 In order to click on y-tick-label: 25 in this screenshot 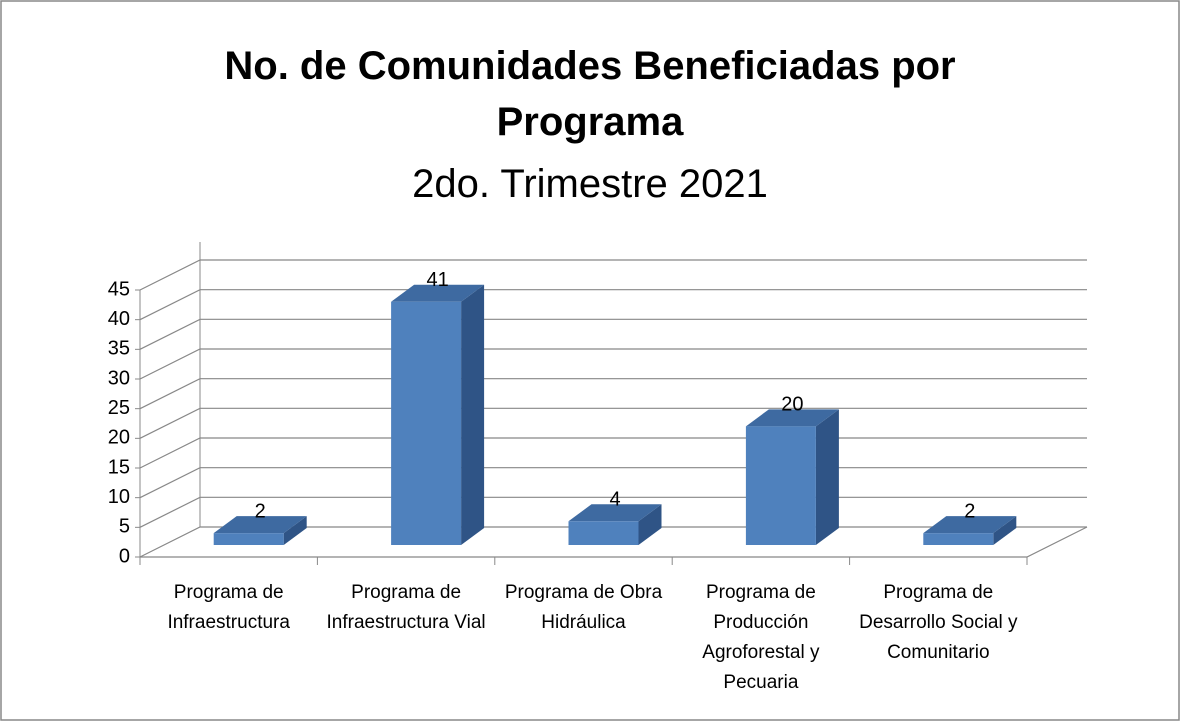, I will do `click(119, 408)`.